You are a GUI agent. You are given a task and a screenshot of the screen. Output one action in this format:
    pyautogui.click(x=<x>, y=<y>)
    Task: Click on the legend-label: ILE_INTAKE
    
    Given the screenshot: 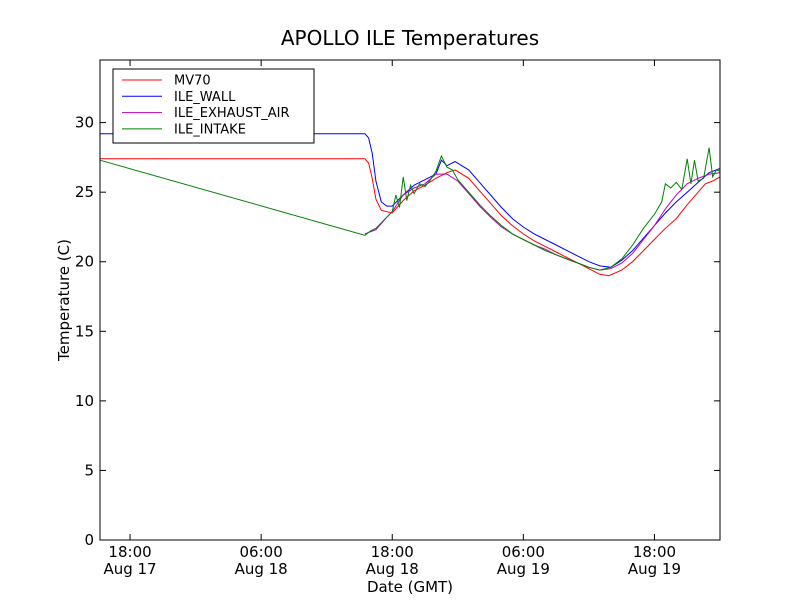 What is the action you would take?
    pyautogui.click(x=210, y=129)
    